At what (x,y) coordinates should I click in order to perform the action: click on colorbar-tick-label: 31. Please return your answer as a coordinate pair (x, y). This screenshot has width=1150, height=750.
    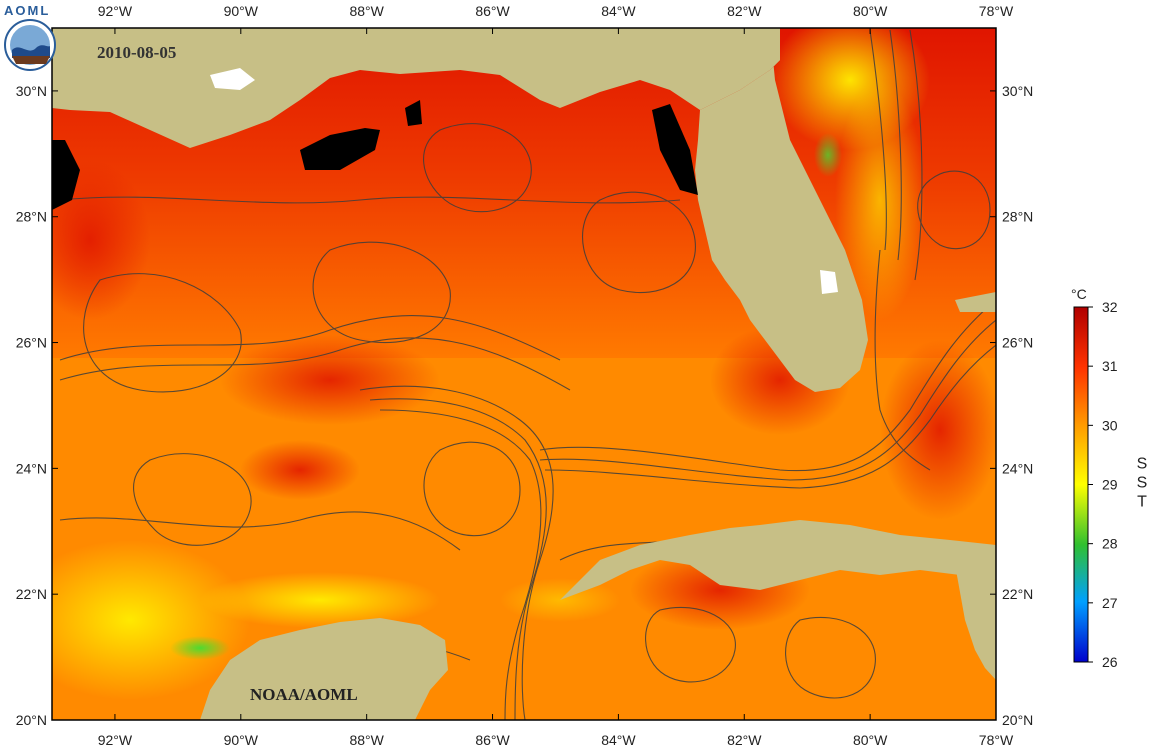
    Looking at the image, I should click on (1110, 366).